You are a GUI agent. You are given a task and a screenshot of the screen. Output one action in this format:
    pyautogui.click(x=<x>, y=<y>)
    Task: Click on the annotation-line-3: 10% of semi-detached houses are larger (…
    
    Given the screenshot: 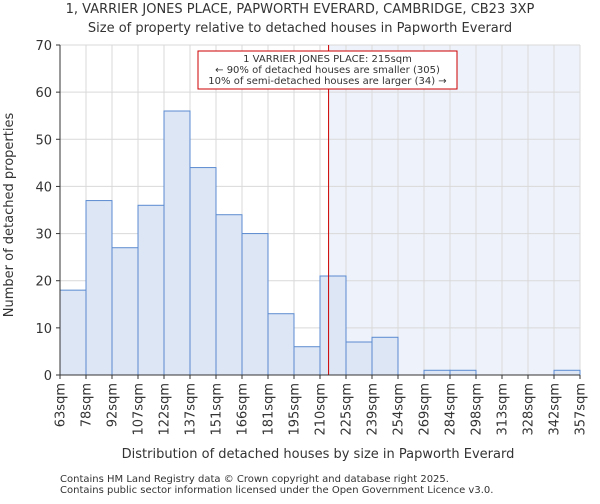 What is the action you would take?
    pyautogui.click(x=327, y=81)
    